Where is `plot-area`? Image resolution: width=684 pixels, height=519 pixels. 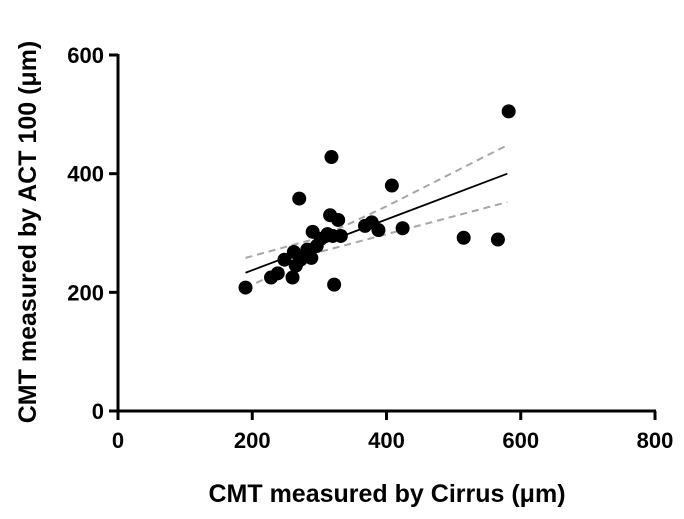 plot-area is located at coordinates (377, 199).